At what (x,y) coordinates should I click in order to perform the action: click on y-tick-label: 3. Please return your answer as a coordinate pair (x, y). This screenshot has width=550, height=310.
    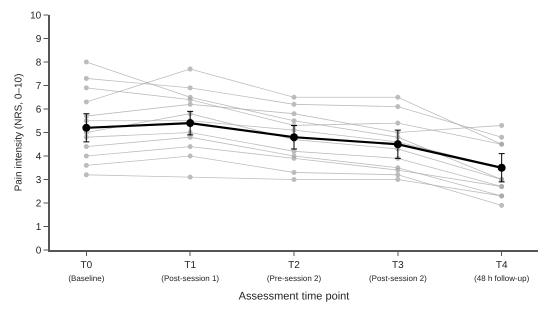
    Looking at the image, I should click on (39, 180).